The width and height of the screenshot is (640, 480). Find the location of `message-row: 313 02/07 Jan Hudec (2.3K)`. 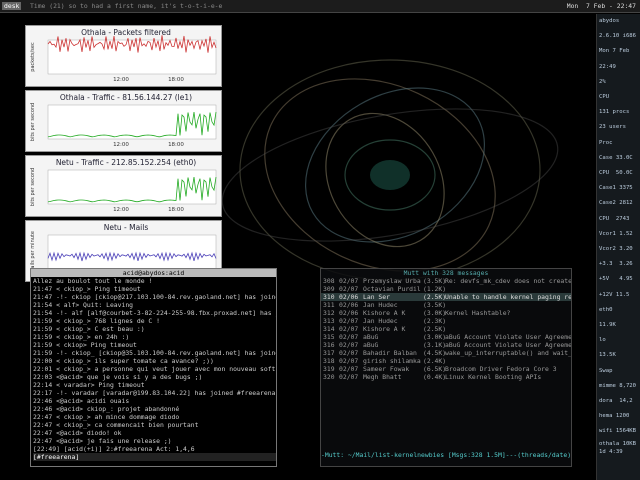

message-row: 313 02/07 Jan Hudec (2.3K) is located at coordinates (446, 321).